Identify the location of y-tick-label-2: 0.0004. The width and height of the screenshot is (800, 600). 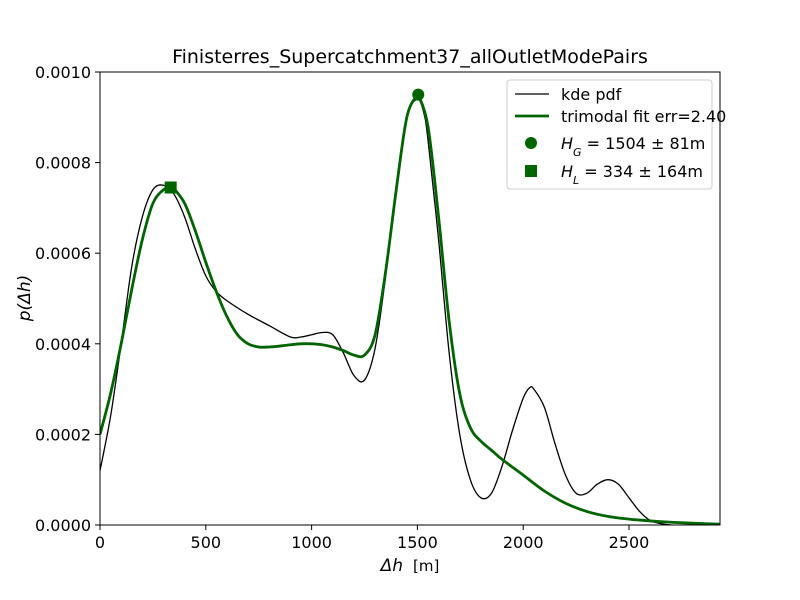
(63, 344).